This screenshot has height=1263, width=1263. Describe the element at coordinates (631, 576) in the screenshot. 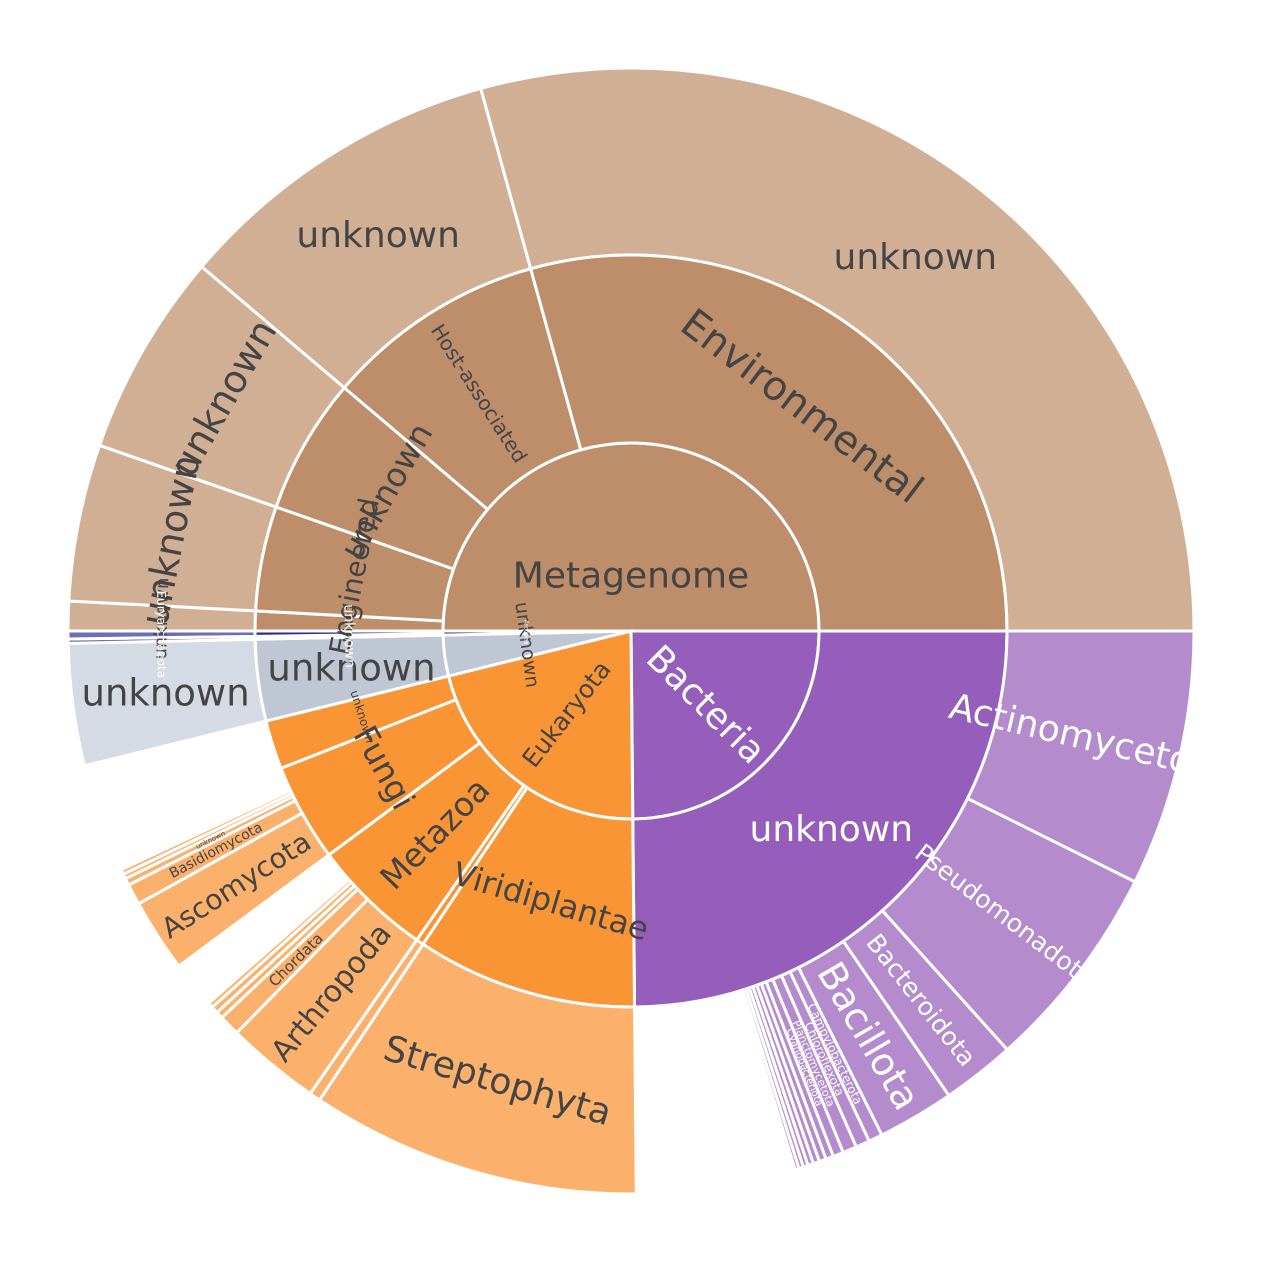

I see `label-d_meta: Metagenome` at that location.